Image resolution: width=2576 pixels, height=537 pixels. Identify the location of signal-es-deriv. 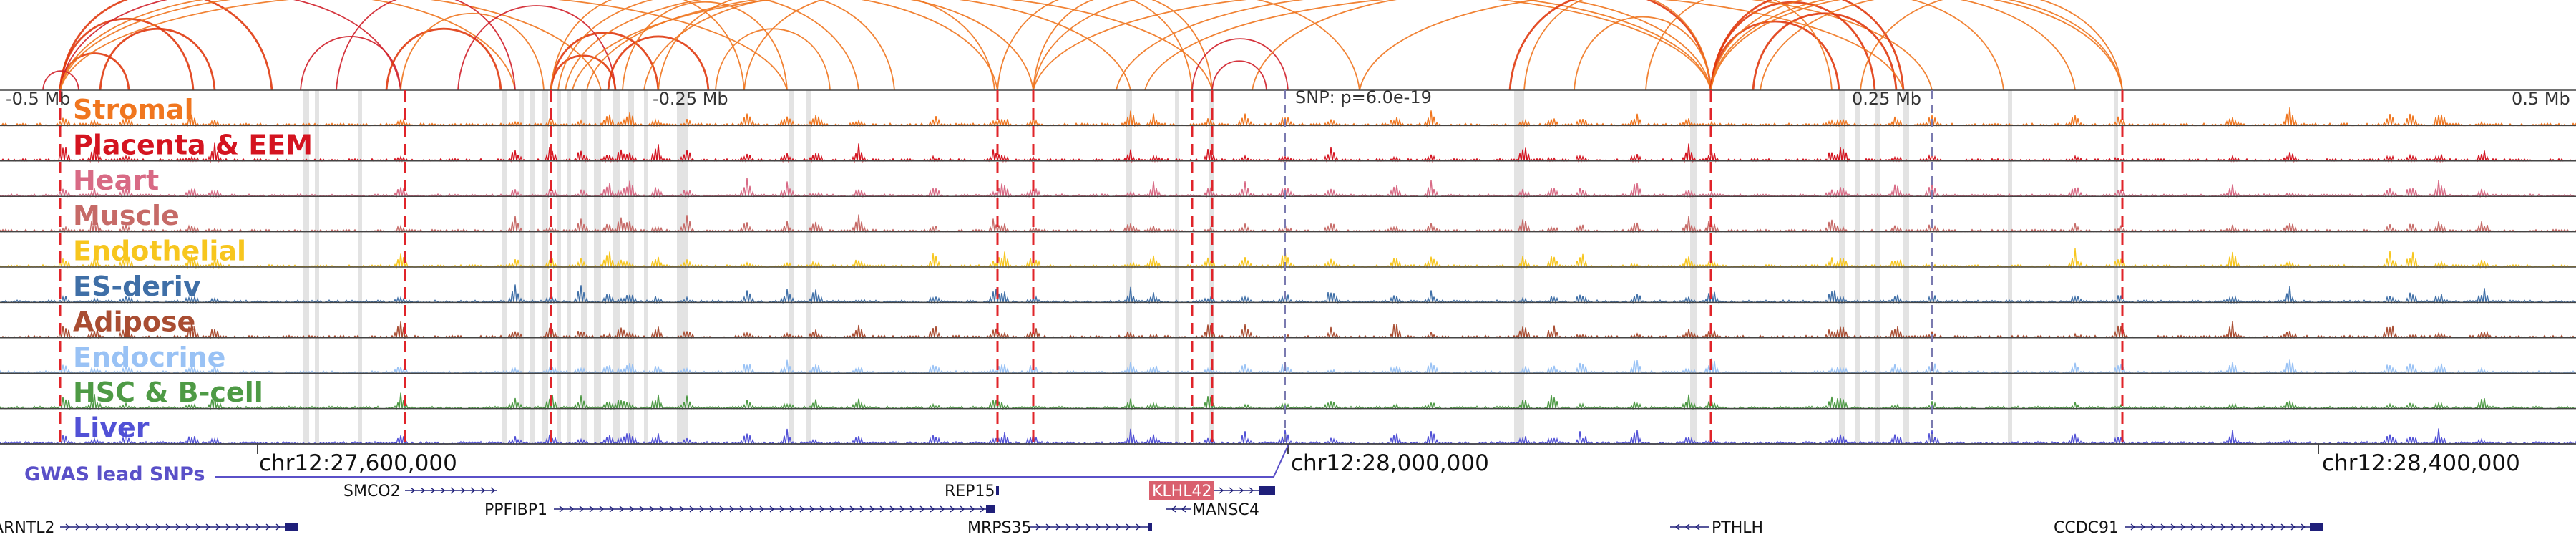
(1288, 294).